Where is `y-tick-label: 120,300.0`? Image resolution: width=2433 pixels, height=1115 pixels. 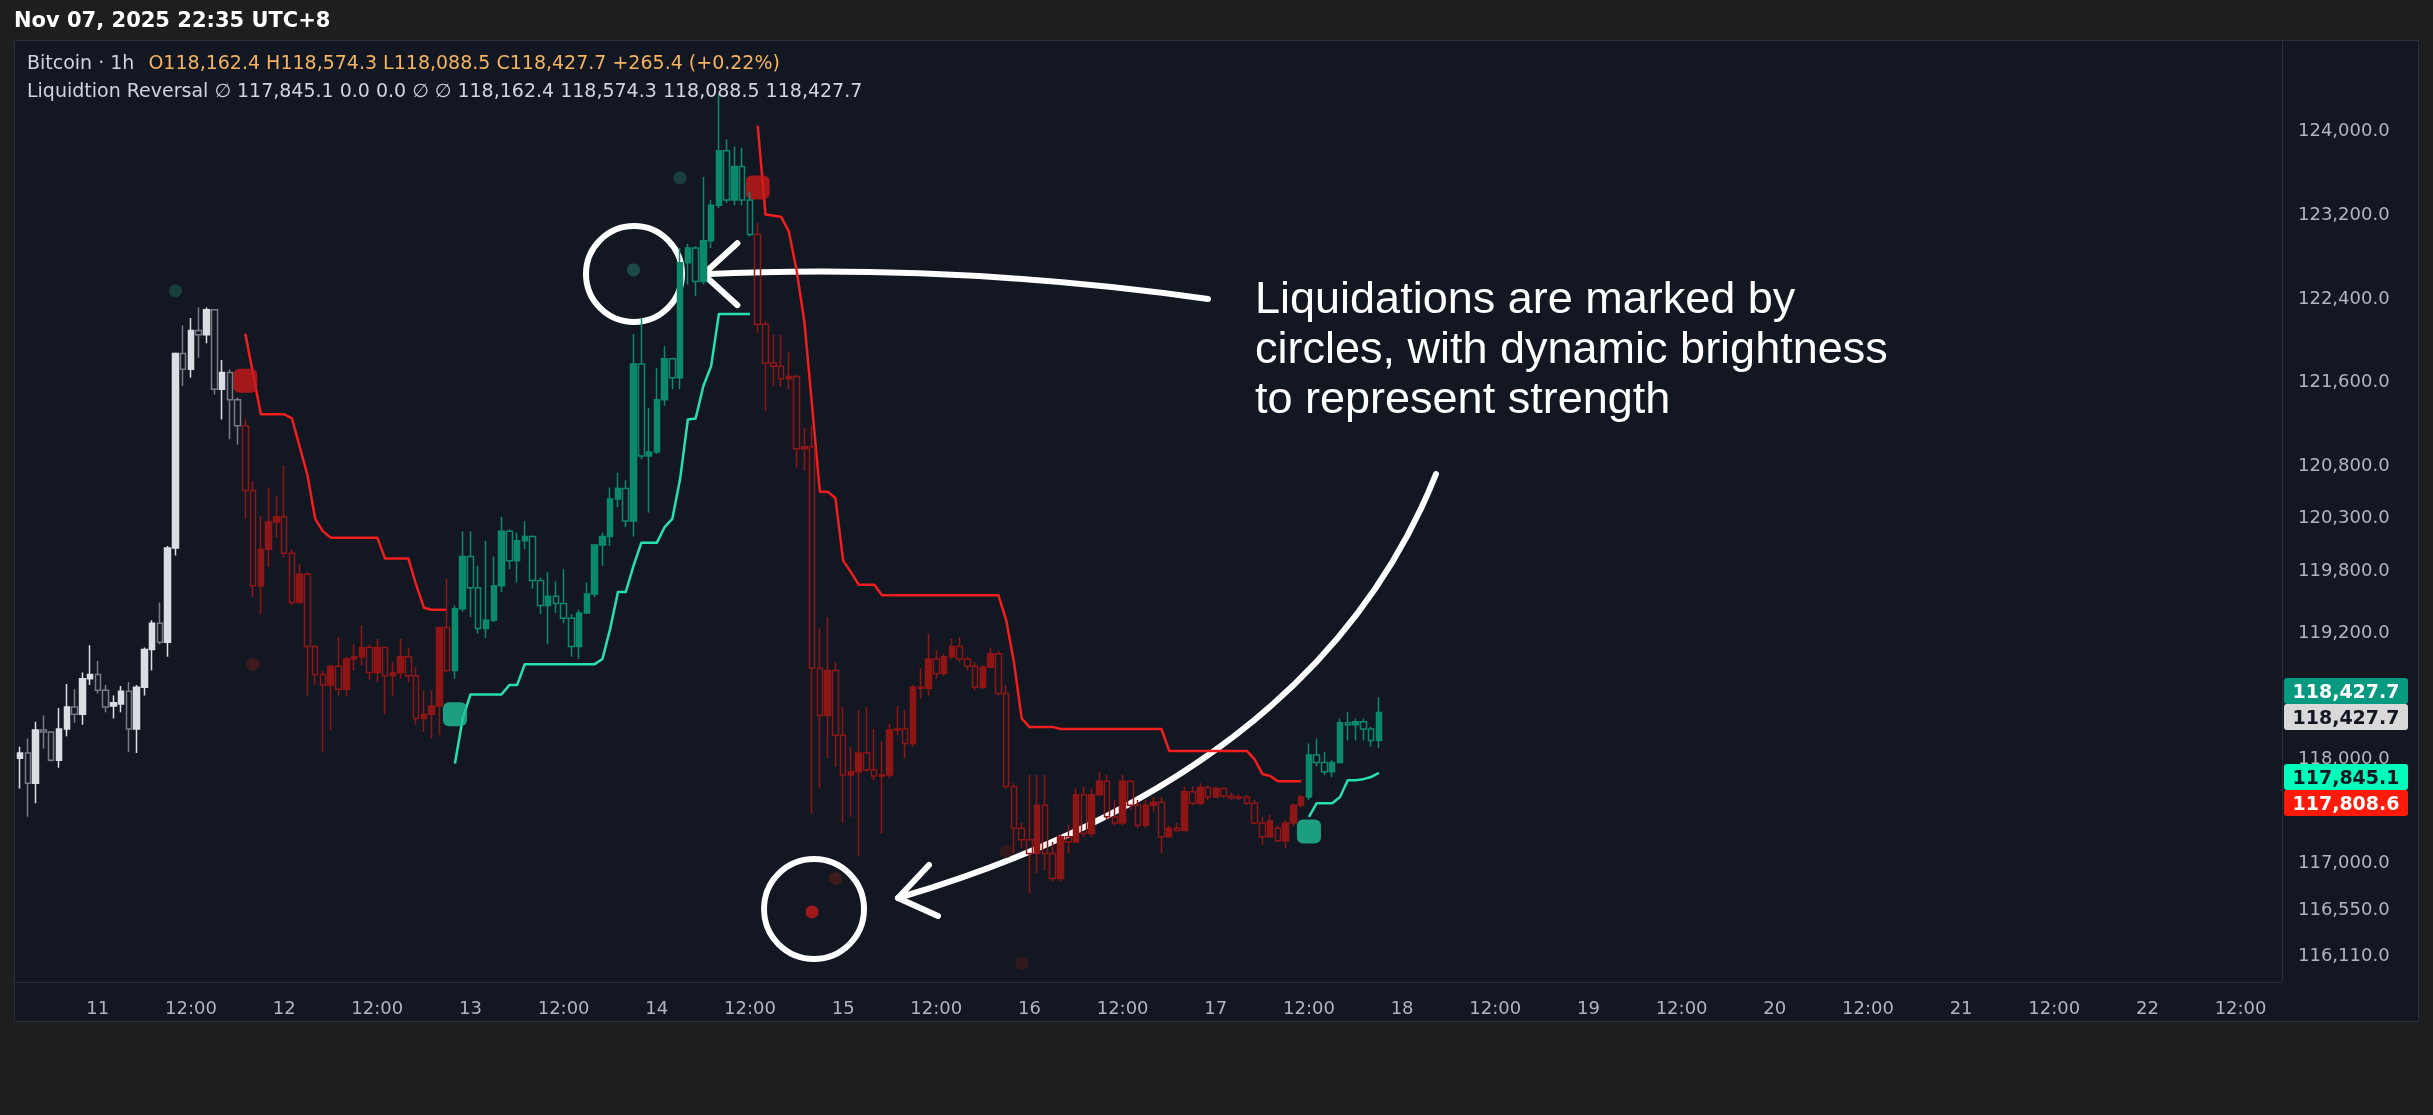 y-tick-label: 120,300.0 is located at coordinates (2344, 517).